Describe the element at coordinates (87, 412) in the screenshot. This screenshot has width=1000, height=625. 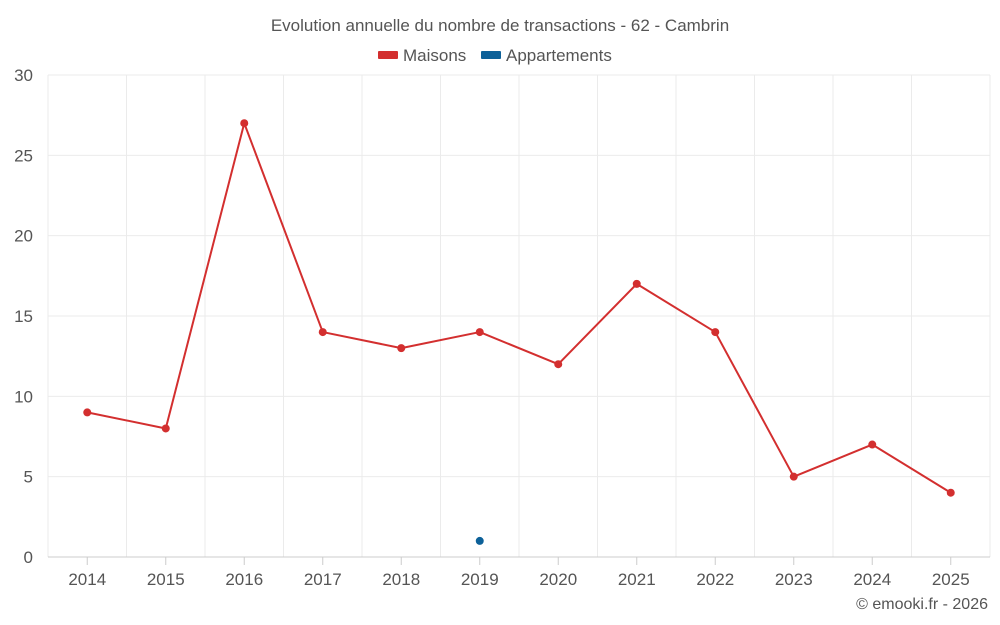
I see `data-point-maisons-2014` at that location.